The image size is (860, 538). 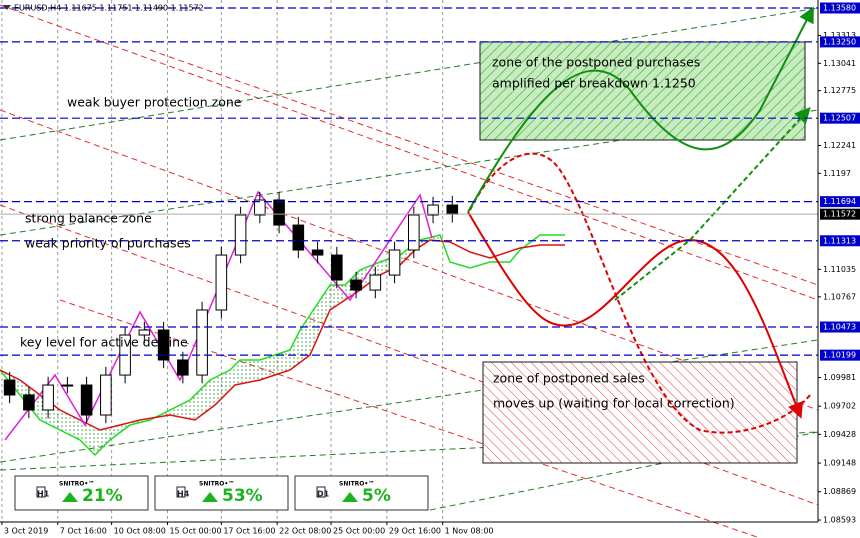 What do you see at coordinates (839, 377) in the screenshot?
I see `y-tick-label: 1.09981` at bounding box center [839, 377].